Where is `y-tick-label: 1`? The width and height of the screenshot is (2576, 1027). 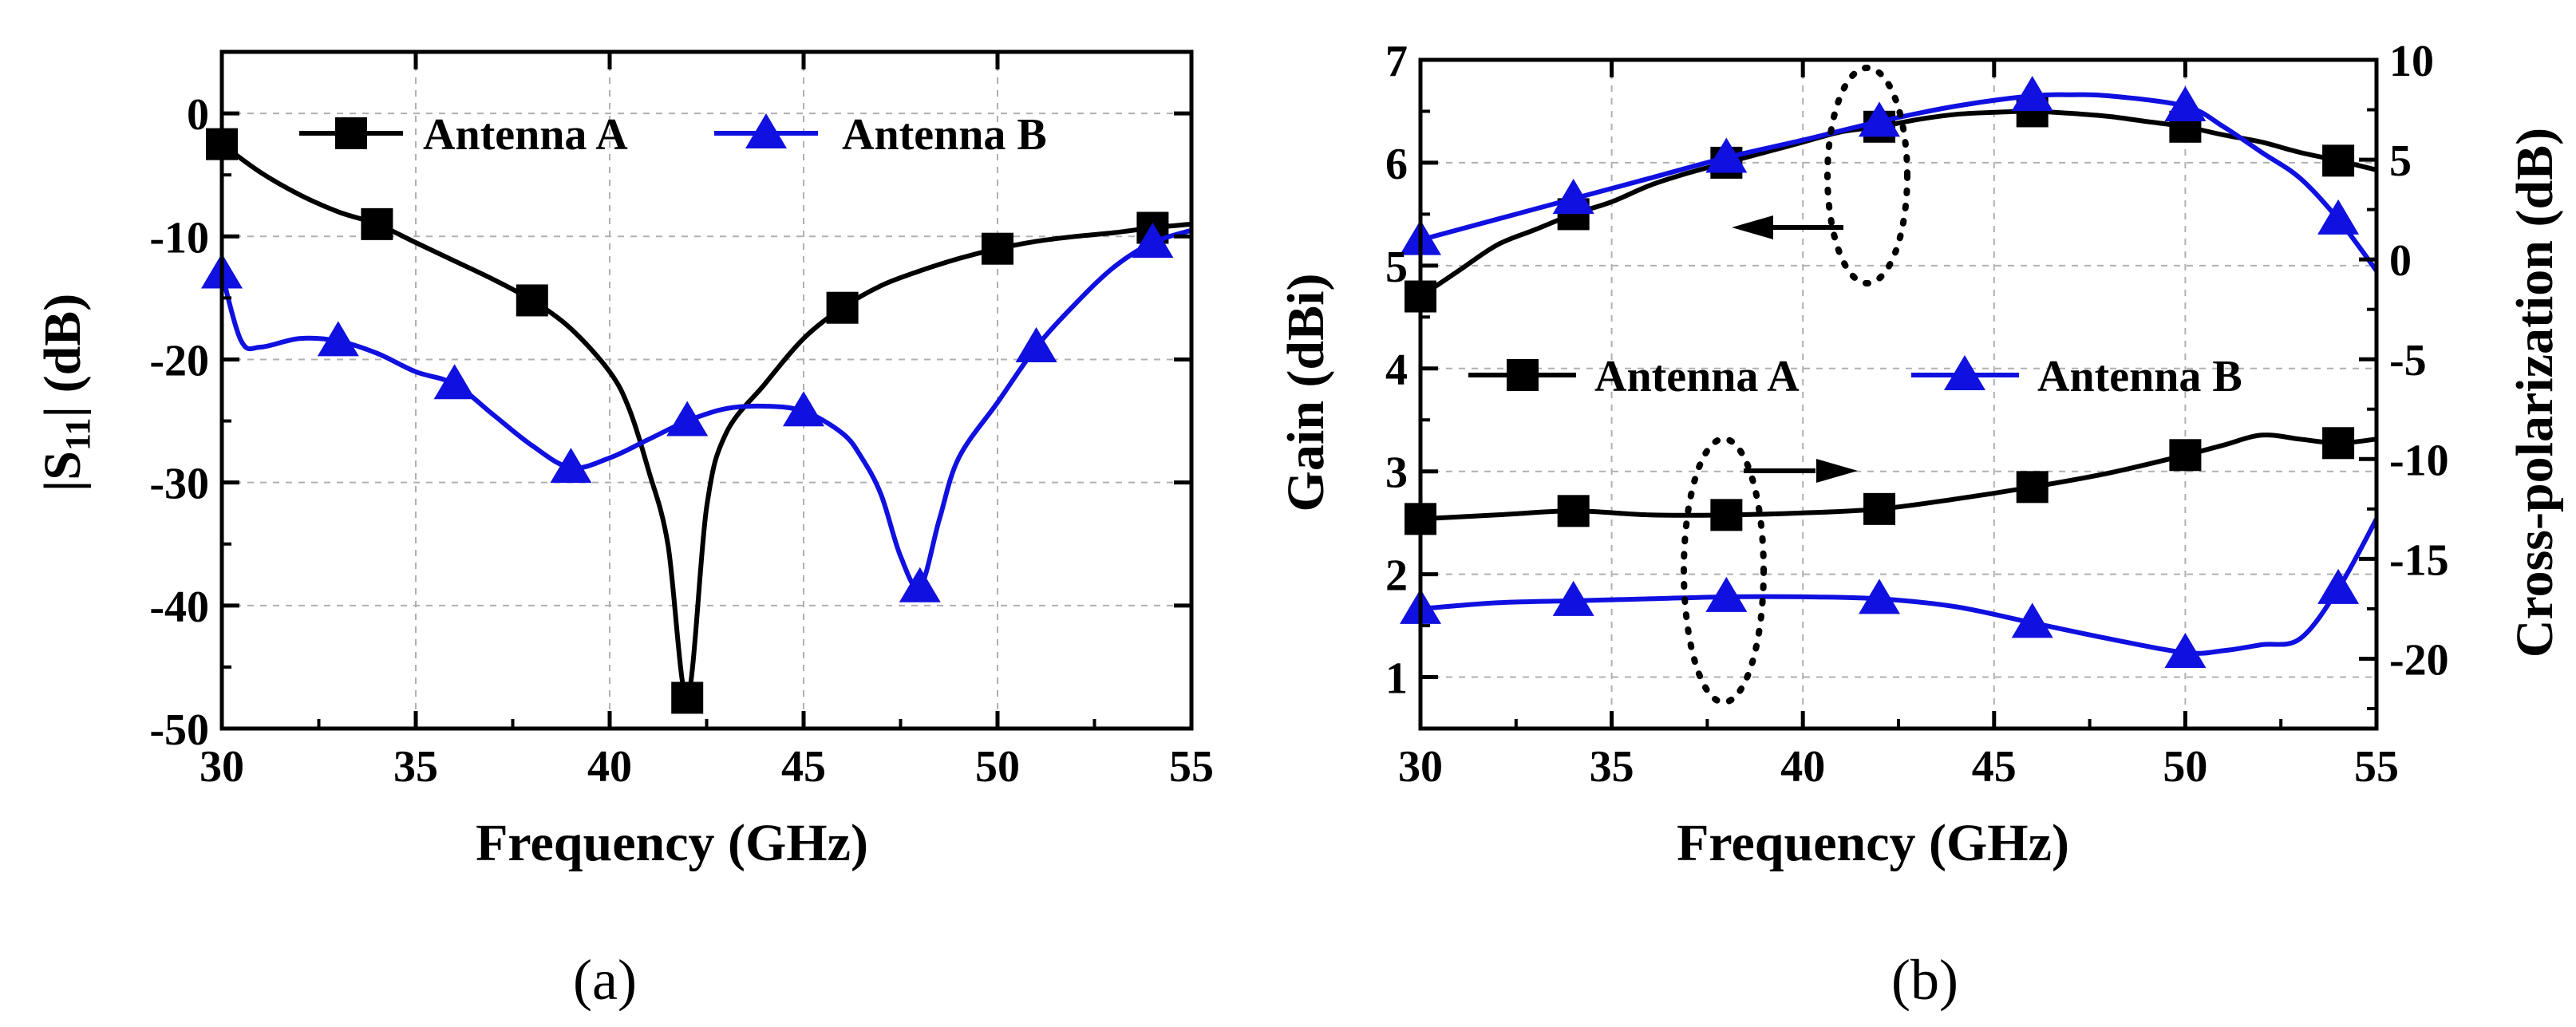
y-tick-label: 1 is located at coordinates (1396, 679).